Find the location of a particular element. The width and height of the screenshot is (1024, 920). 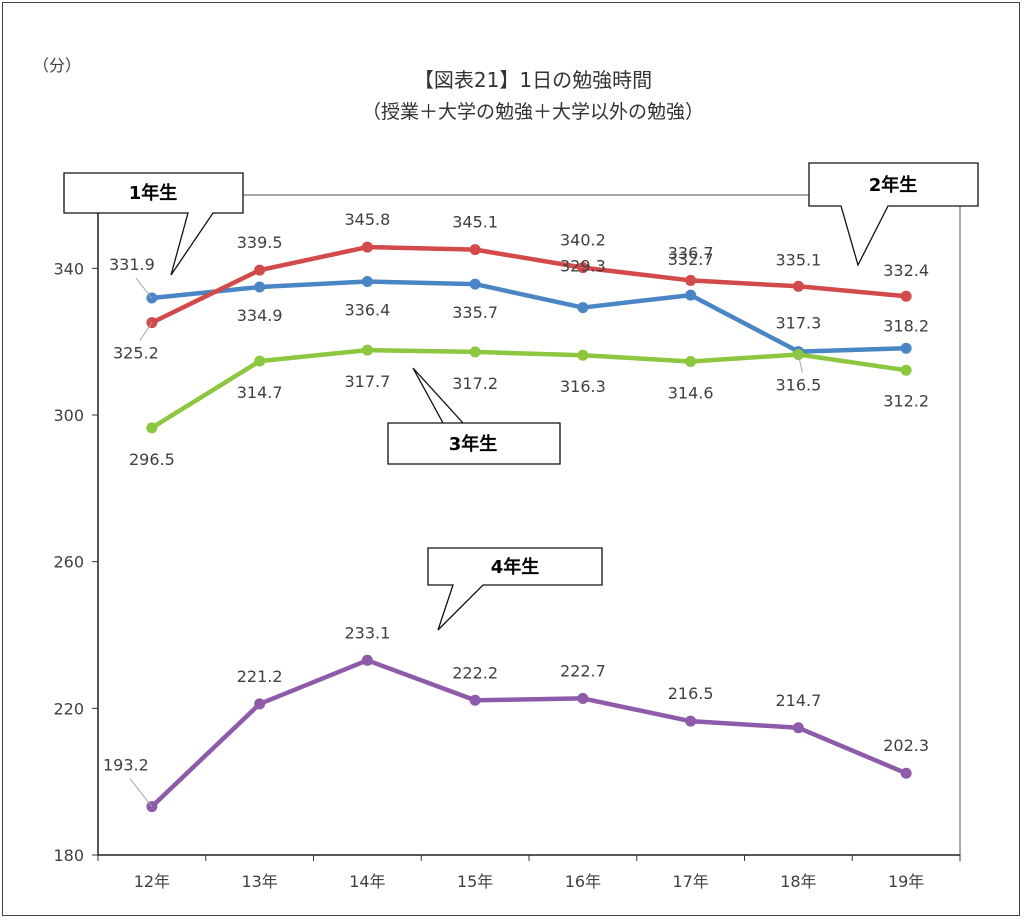

x-tick-label: 19年 is located at coordinates (906, 881).